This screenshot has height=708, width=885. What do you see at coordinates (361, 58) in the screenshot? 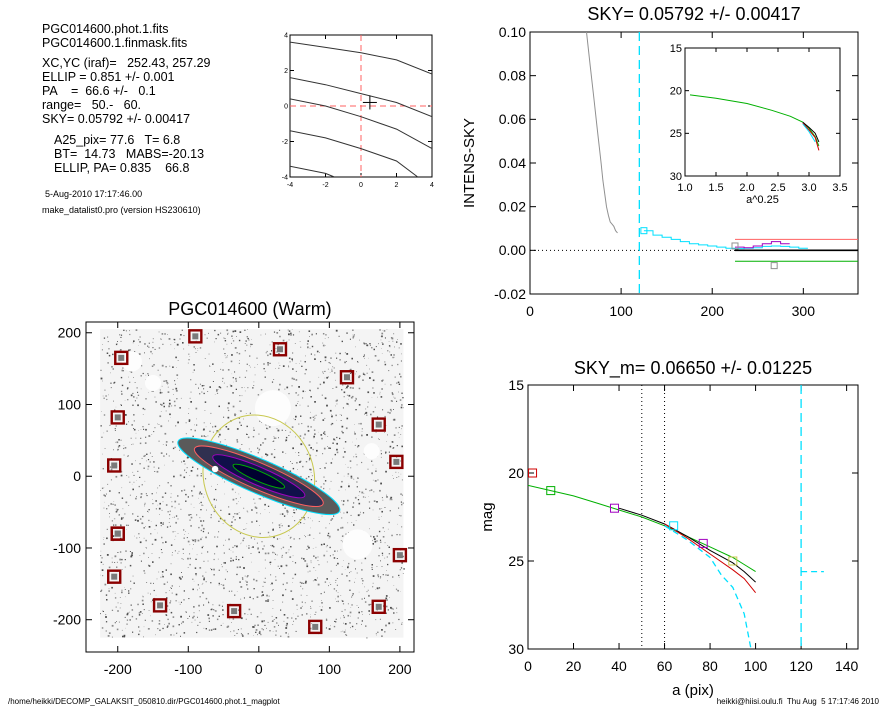
I see `isophote-contour` at bounding box center [361, 58].